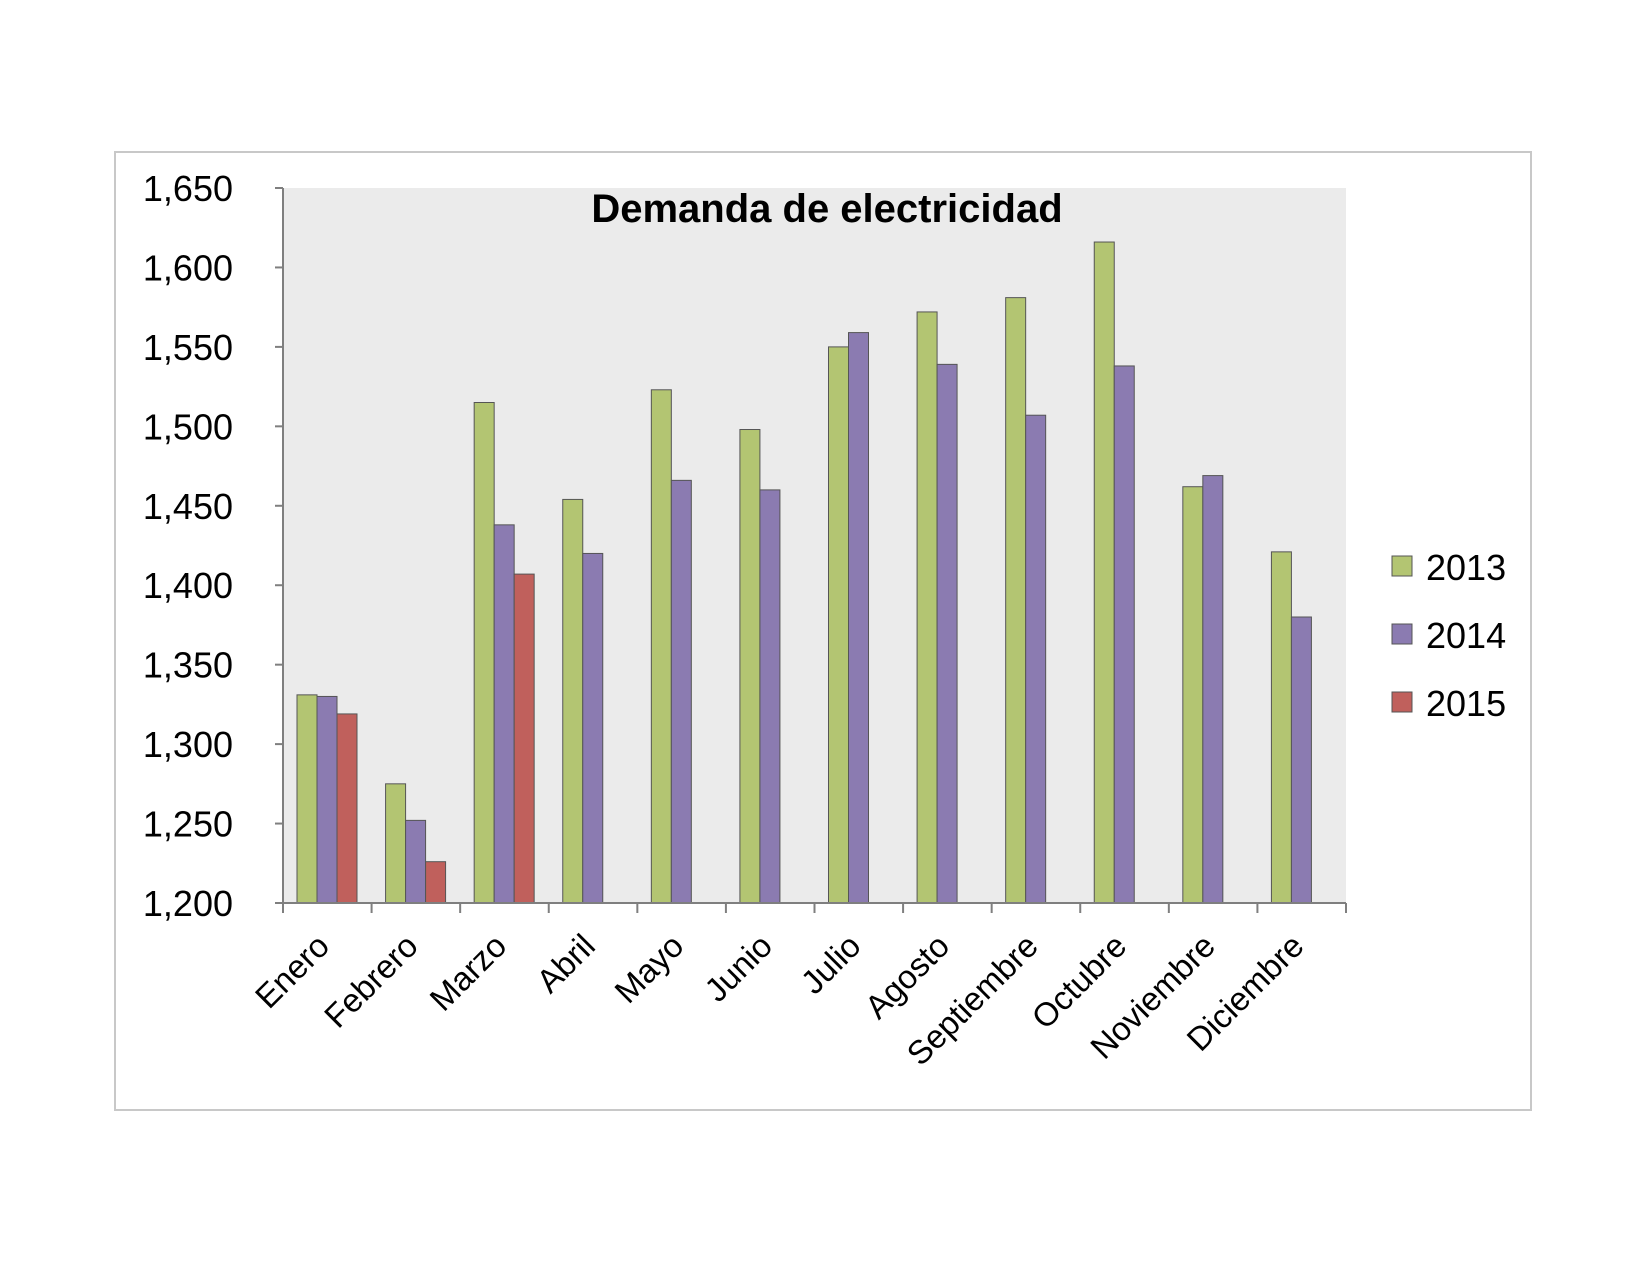 This screenshot has width=1650, height=1275. Describe the element at coordinates (838, 625) in the screenshot. I see `bar-2013-julio` at that location.